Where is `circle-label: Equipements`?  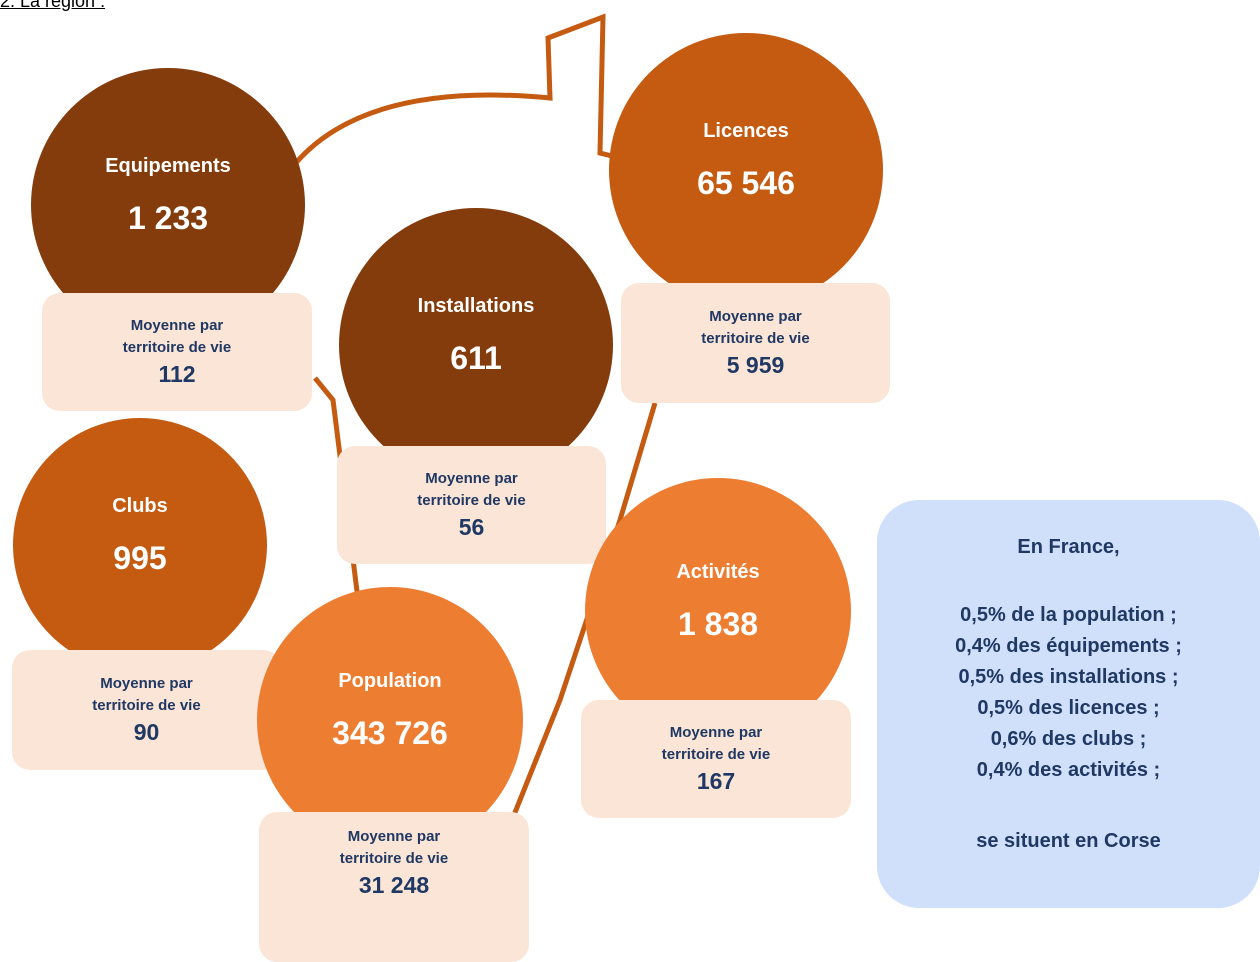
circle-label: Equipements is located at coordinates (168, 166).